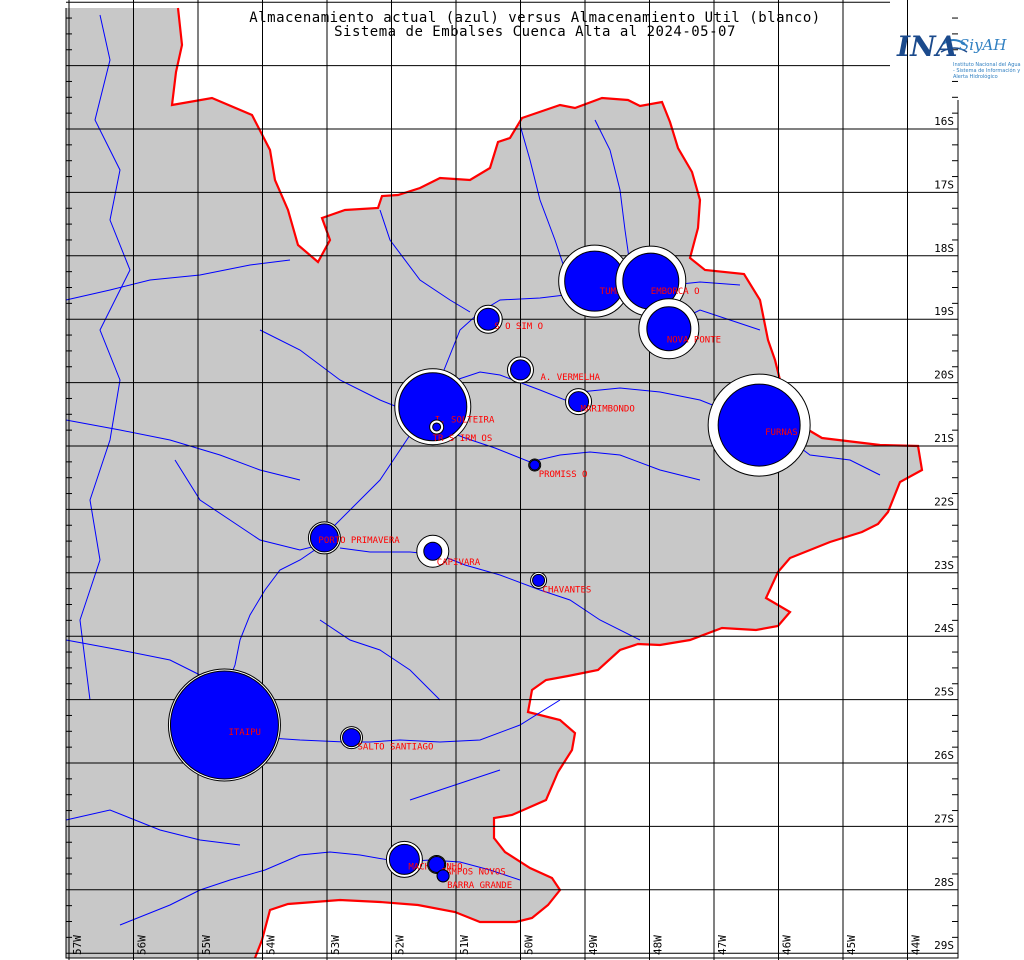 The image size is (1024, 960). Describe the element at coordinates (319, 570) in the screenshot. I see `river-parana` at that location.